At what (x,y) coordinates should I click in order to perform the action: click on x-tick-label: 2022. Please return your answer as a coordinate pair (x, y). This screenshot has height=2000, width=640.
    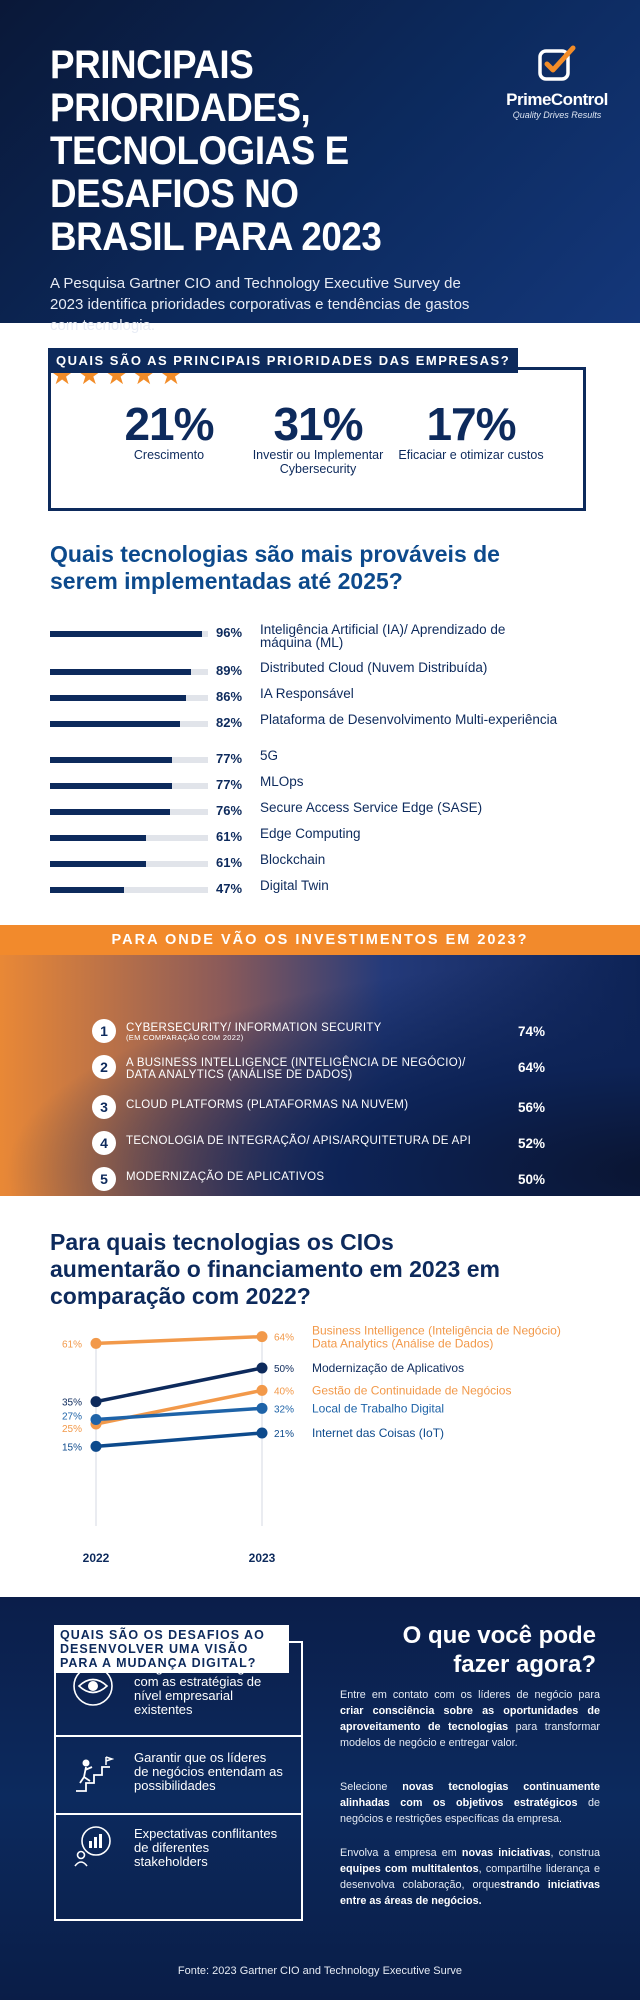
    Looking at the image, I should click on (96, 1558).